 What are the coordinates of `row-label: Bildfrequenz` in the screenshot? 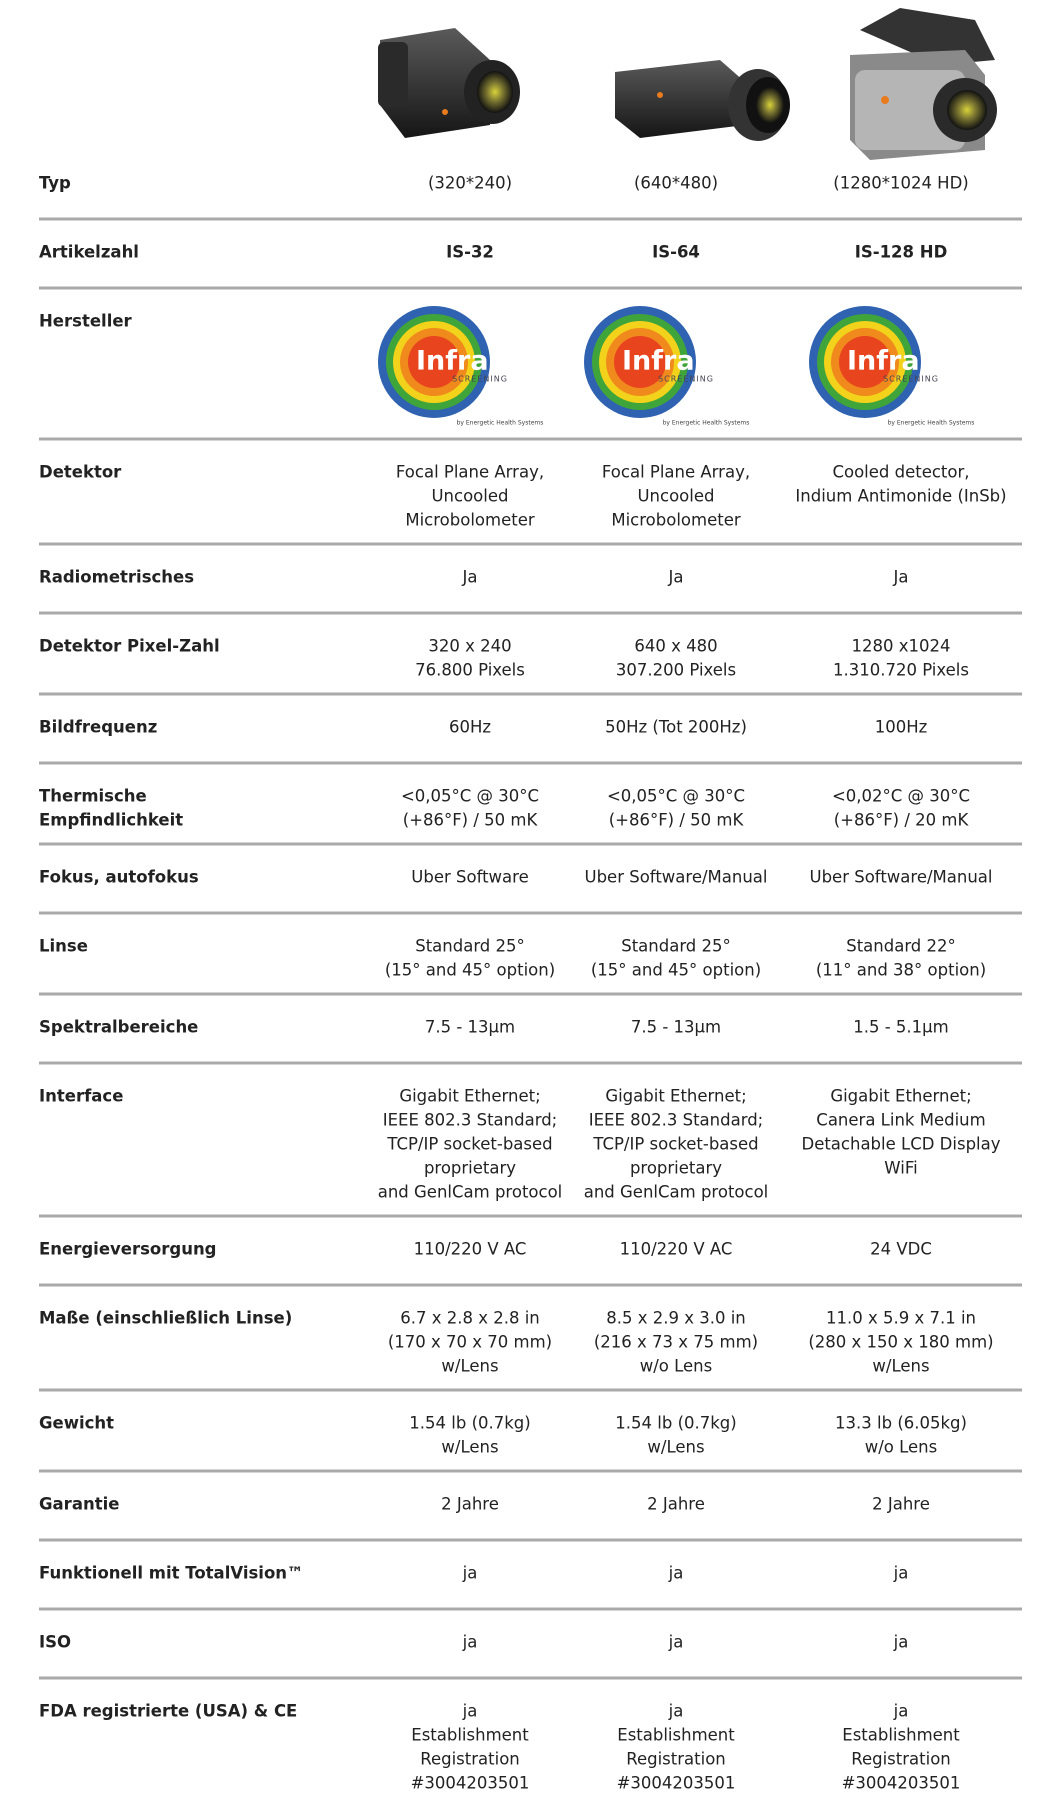 It's located at (98, 727).